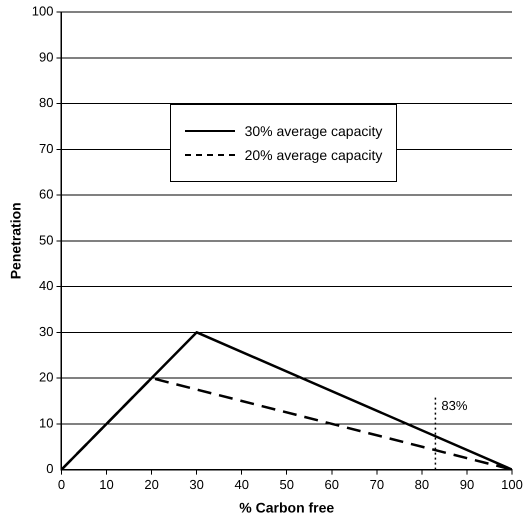 The width and height of the screenshot is (526, 525). Describe the element at coordinates (43, 11) in the screenshot. I see `y-tick-label: 100` at that location.